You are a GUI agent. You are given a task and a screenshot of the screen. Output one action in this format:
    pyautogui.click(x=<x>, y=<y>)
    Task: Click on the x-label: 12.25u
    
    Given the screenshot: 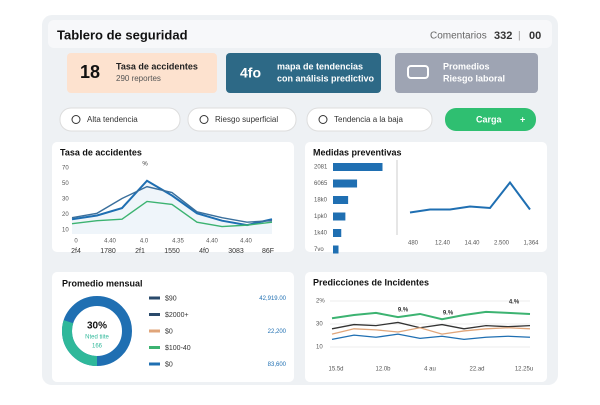 What is the action you would take?
    pyautogui.click(x=524, y=370)
    